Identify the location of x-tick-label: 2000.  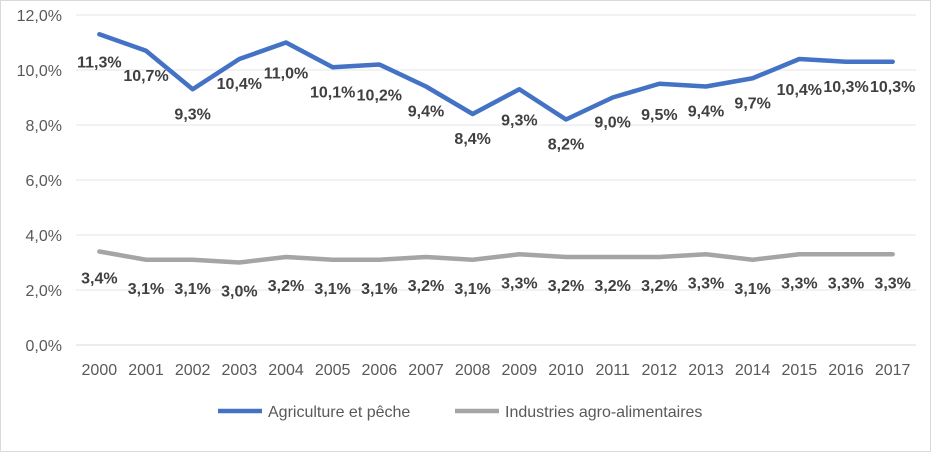
(100, 370).